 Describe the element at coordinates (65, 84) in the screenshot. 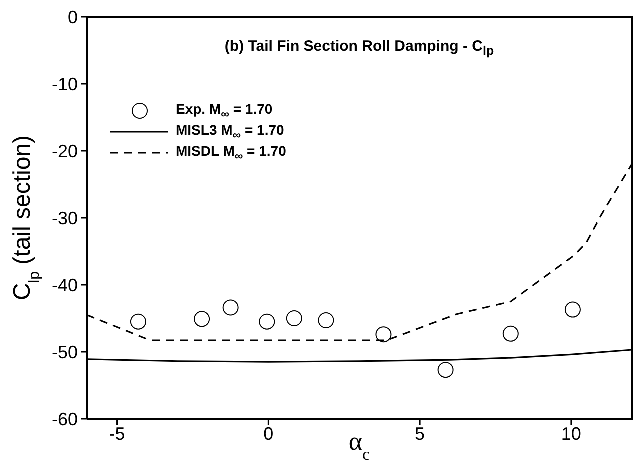

I see `y-tick-label: -10` at that location.